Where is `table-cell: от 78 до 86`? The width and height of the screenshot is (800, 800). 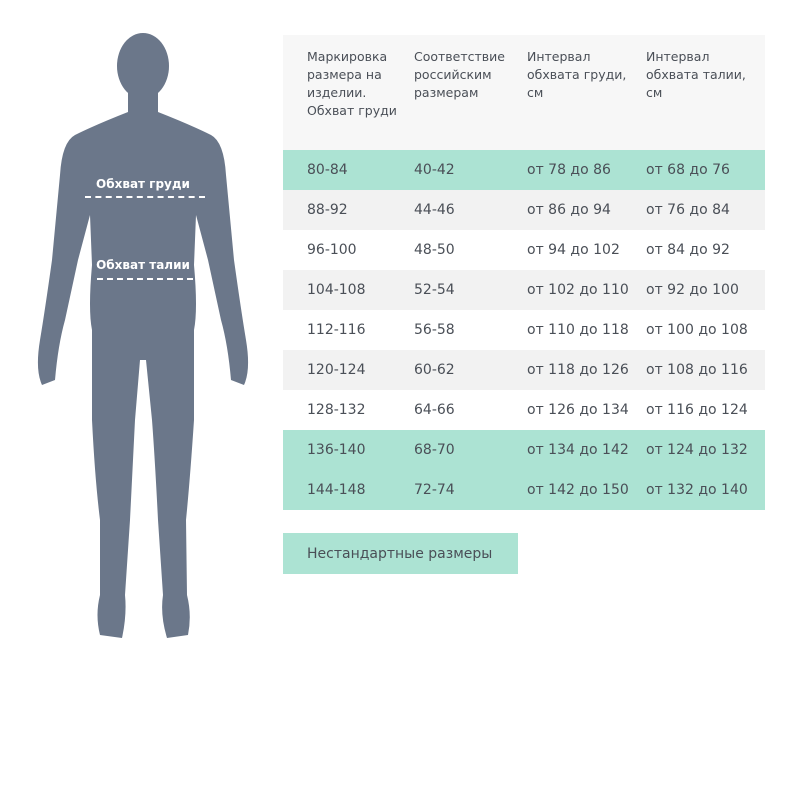
table-cell: от 78 до 86 is located at coordinates (569, 170).